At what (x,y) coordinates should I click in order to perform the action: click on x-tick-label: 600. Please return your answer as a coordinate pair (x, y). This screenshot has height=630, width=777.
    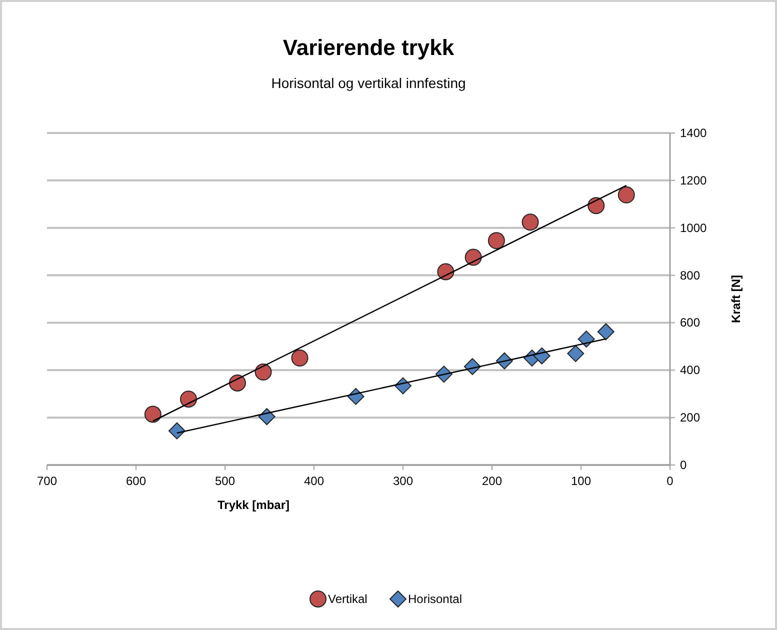
    Looking at the image, I should click on (136, 481).